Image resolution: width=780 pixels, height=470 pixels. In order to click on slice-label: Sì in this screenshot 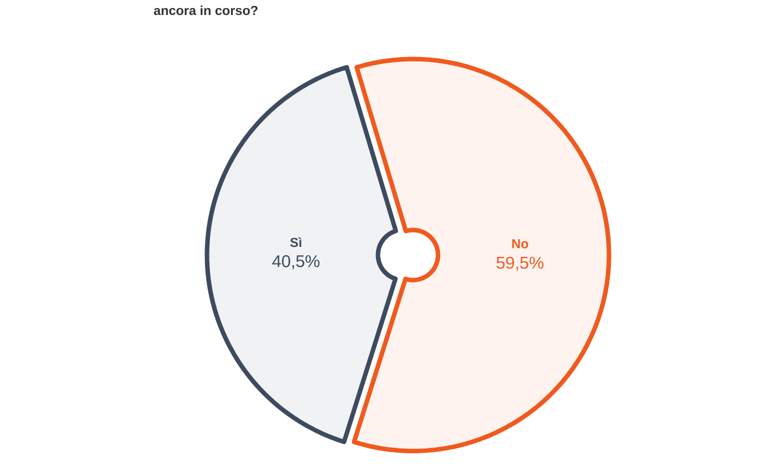, I will do `click(296, 242)`.